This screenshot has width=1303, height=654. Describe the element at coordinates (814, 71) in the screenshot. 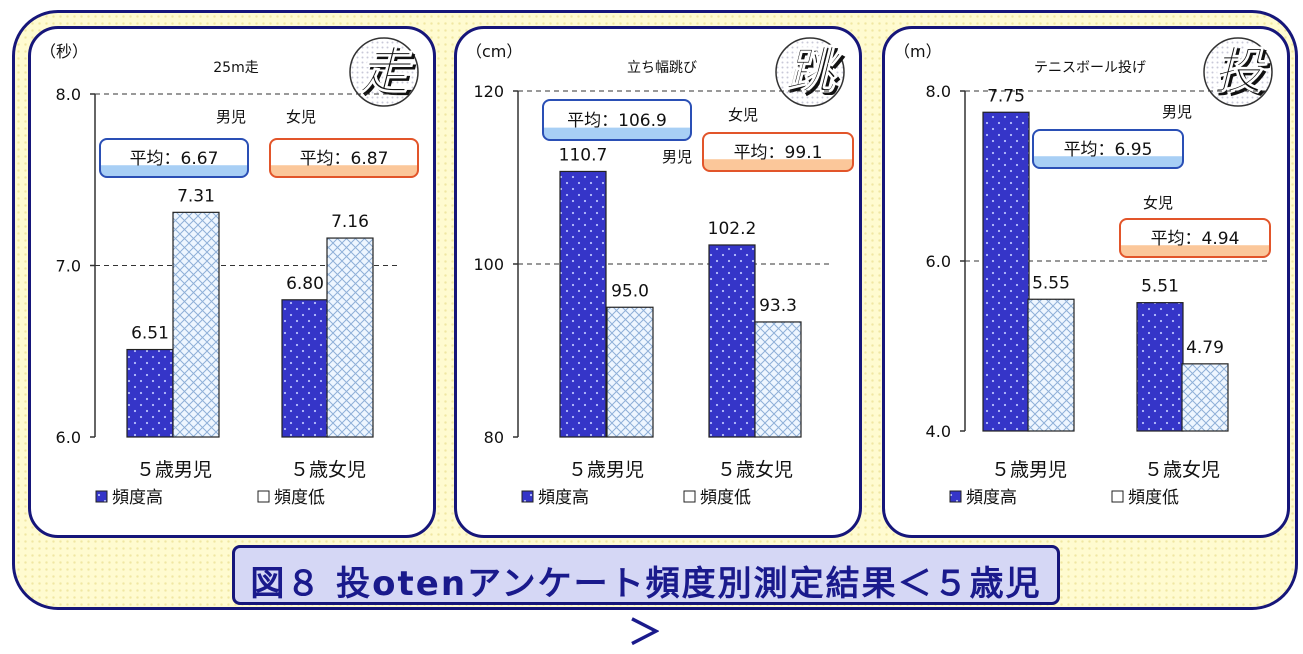

I see `emblem-char: 跳` at that location.